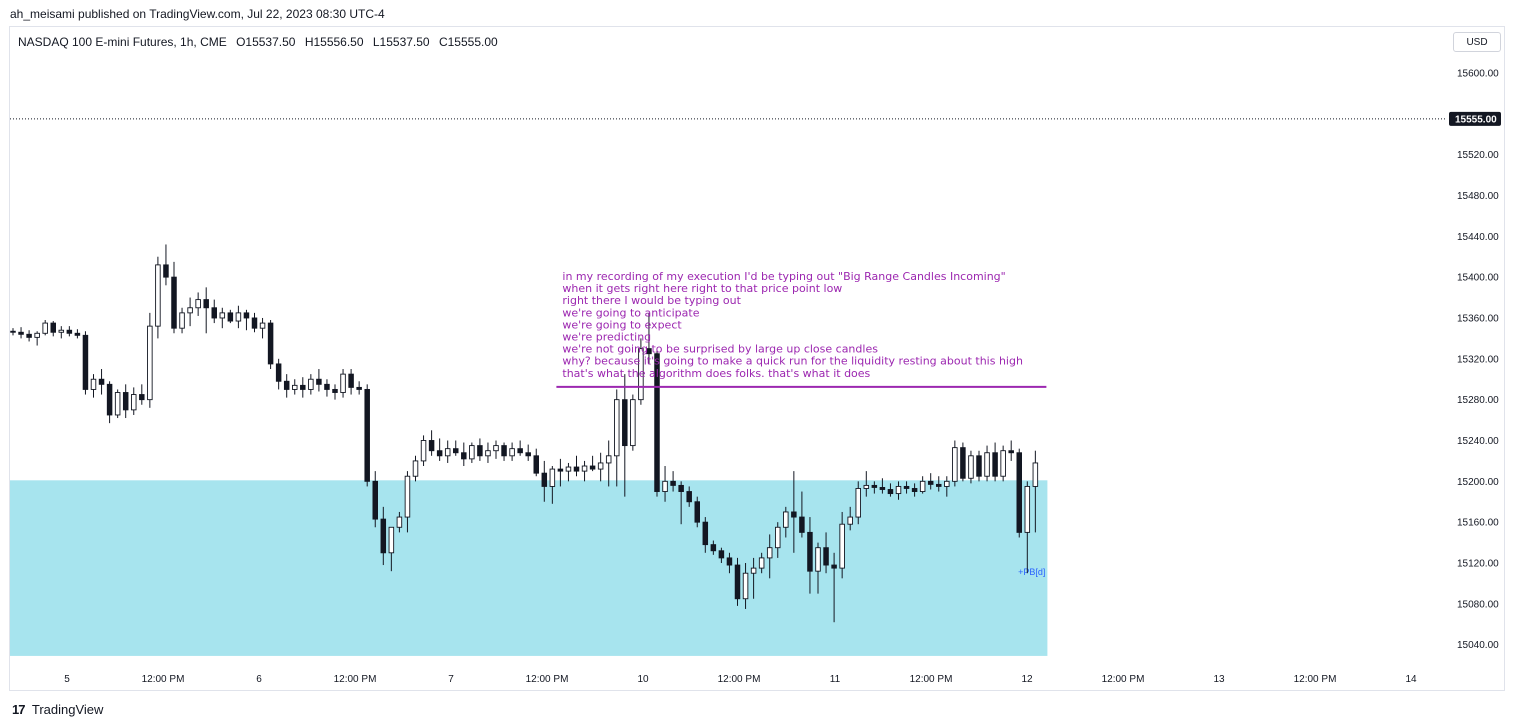  What do you see at coordinates (1478, 73) in the screenshot?
I see `price-tick-label: 15600.00` at bounding box center [1478, 73].